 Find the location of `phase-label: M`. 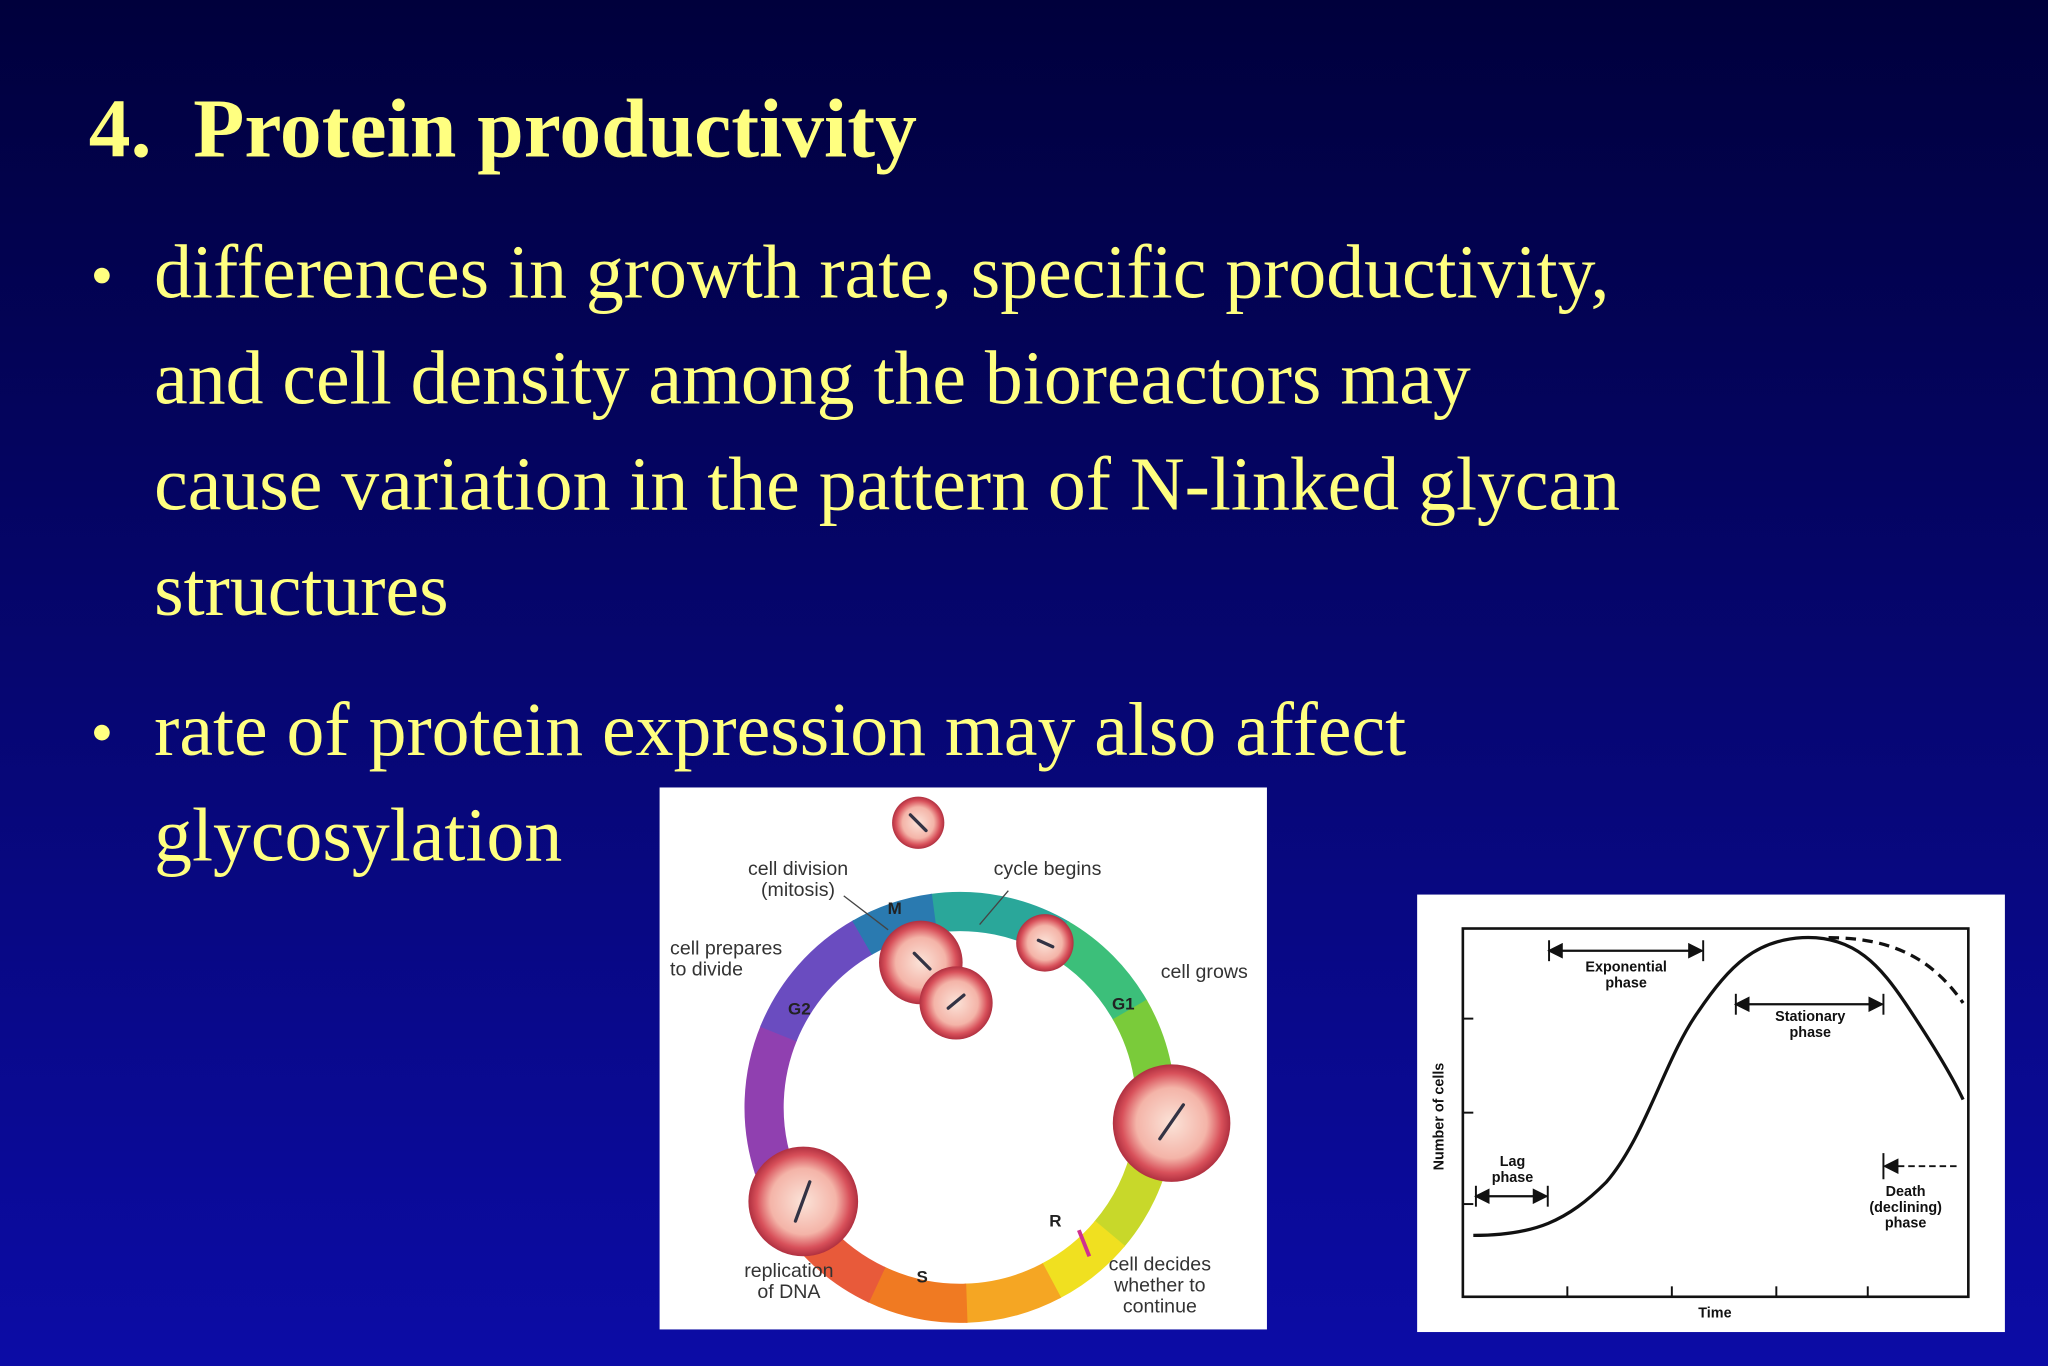

phase-label: M is located at coordinates (895, 908).